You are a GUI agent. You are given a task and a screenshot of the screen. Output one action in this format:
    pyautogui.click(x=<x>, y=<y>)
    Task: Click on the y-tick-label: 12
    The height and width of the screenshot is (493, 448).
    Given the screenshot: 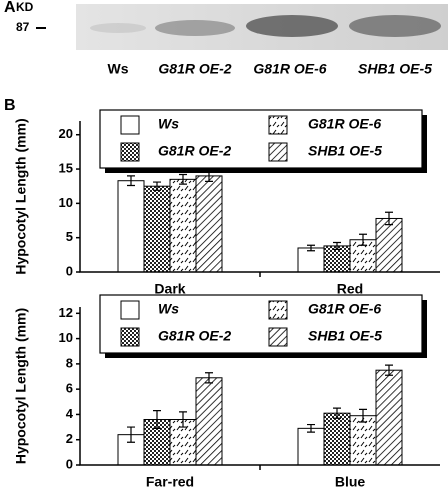 What is the action you would take?
    pyautogui.click(x=66, y=312)
    